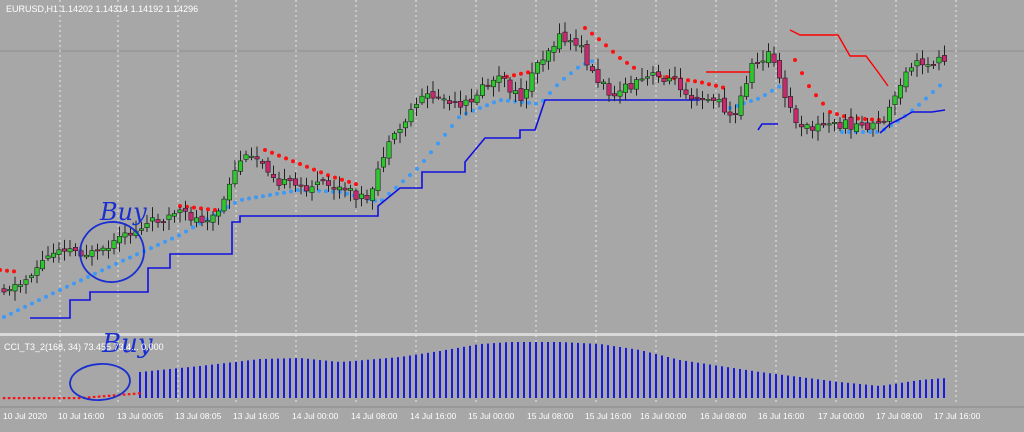  I want to click on resistance-stop-line, so click(839, 58).